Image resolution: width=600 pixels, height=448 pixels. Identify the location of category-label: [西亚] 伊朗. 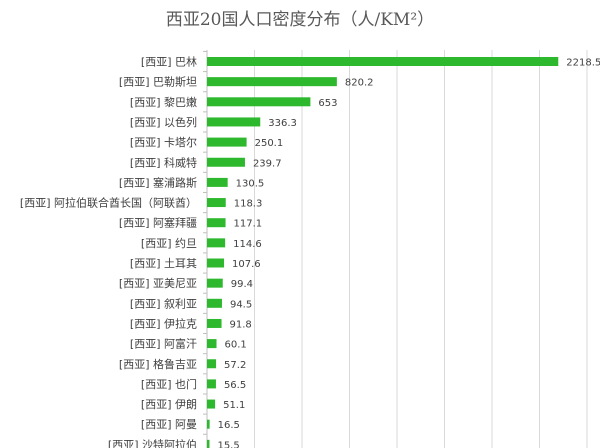
(169, 404).